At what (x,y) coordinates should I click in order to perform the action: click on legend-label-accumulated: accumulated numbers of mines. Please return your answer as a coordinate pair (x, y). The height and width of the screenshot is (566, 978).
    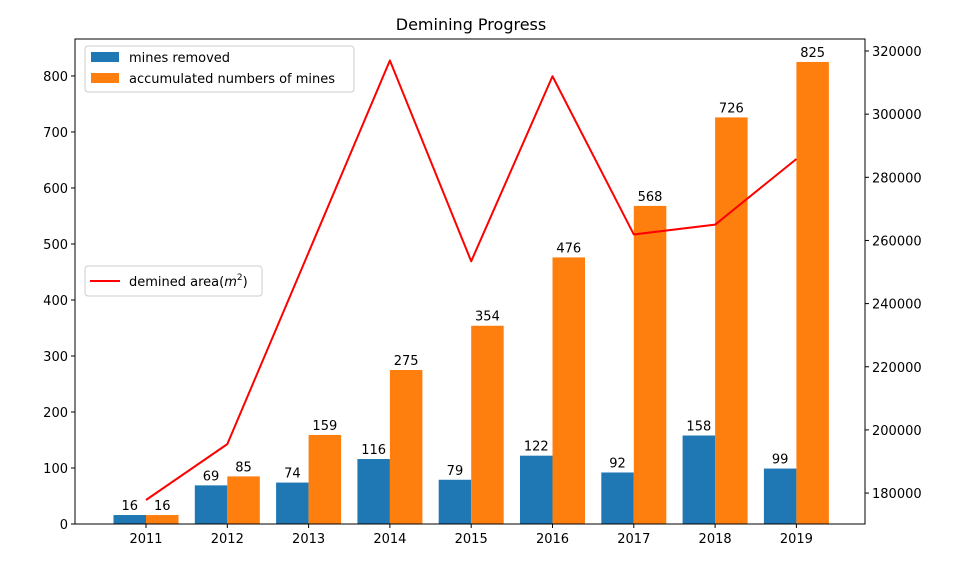
    Looking at the image, I should click on (232, 79).